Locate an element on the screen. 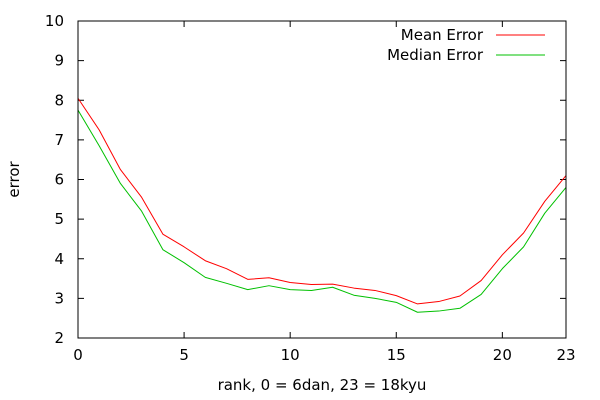 The image size is (600, 400). y-tick-label: 3 is located at coordinates (59, 298).